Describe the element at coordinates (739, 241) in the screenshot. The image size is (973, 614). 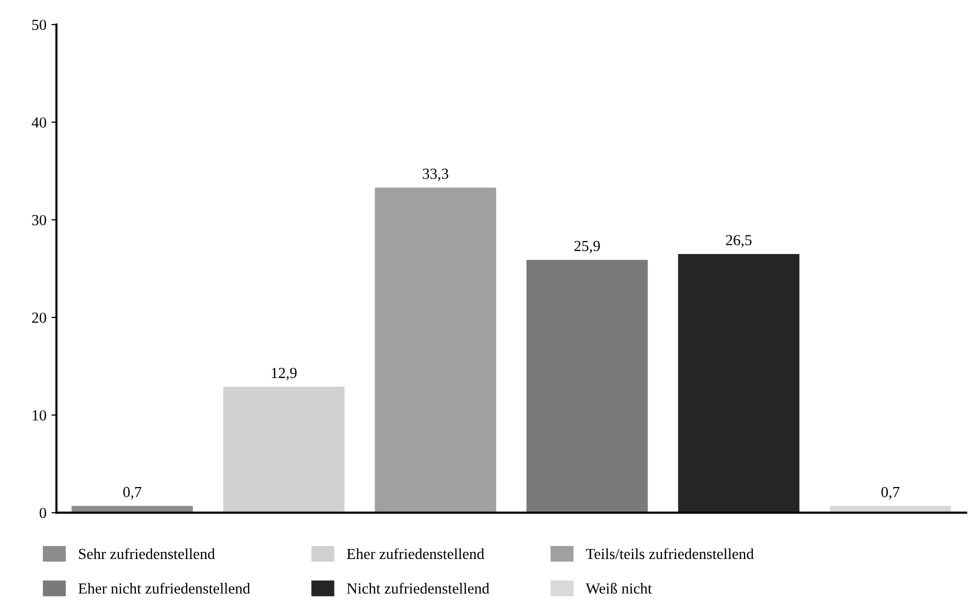
I see `data-label: 26,5` at that location.